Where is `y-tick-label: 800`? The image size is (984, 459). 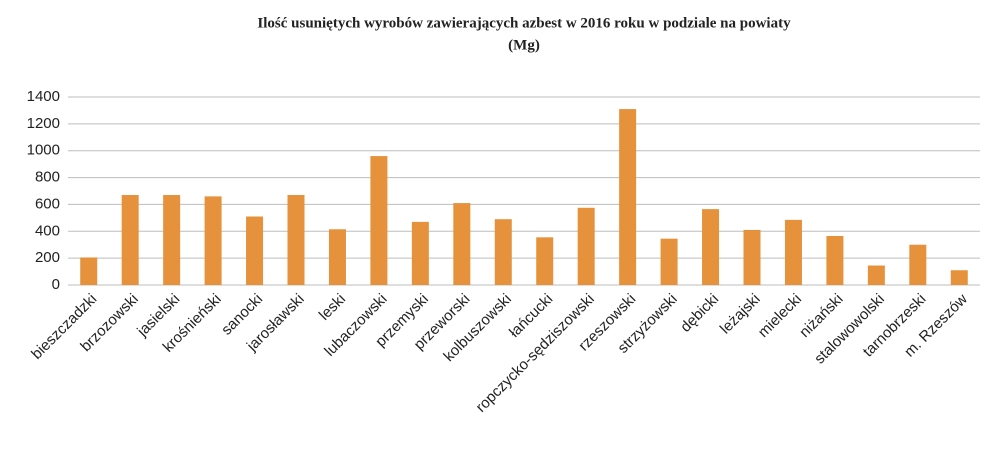 y-tick-label: 800 is located at coordinates (47, 177).